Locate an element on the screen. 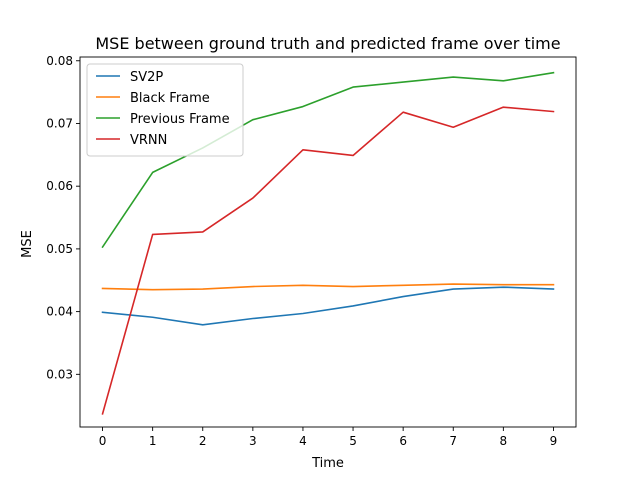 Image resolution: width=640 pixels, height=480 pixels. legend-box is located at coordinates (165, 110).